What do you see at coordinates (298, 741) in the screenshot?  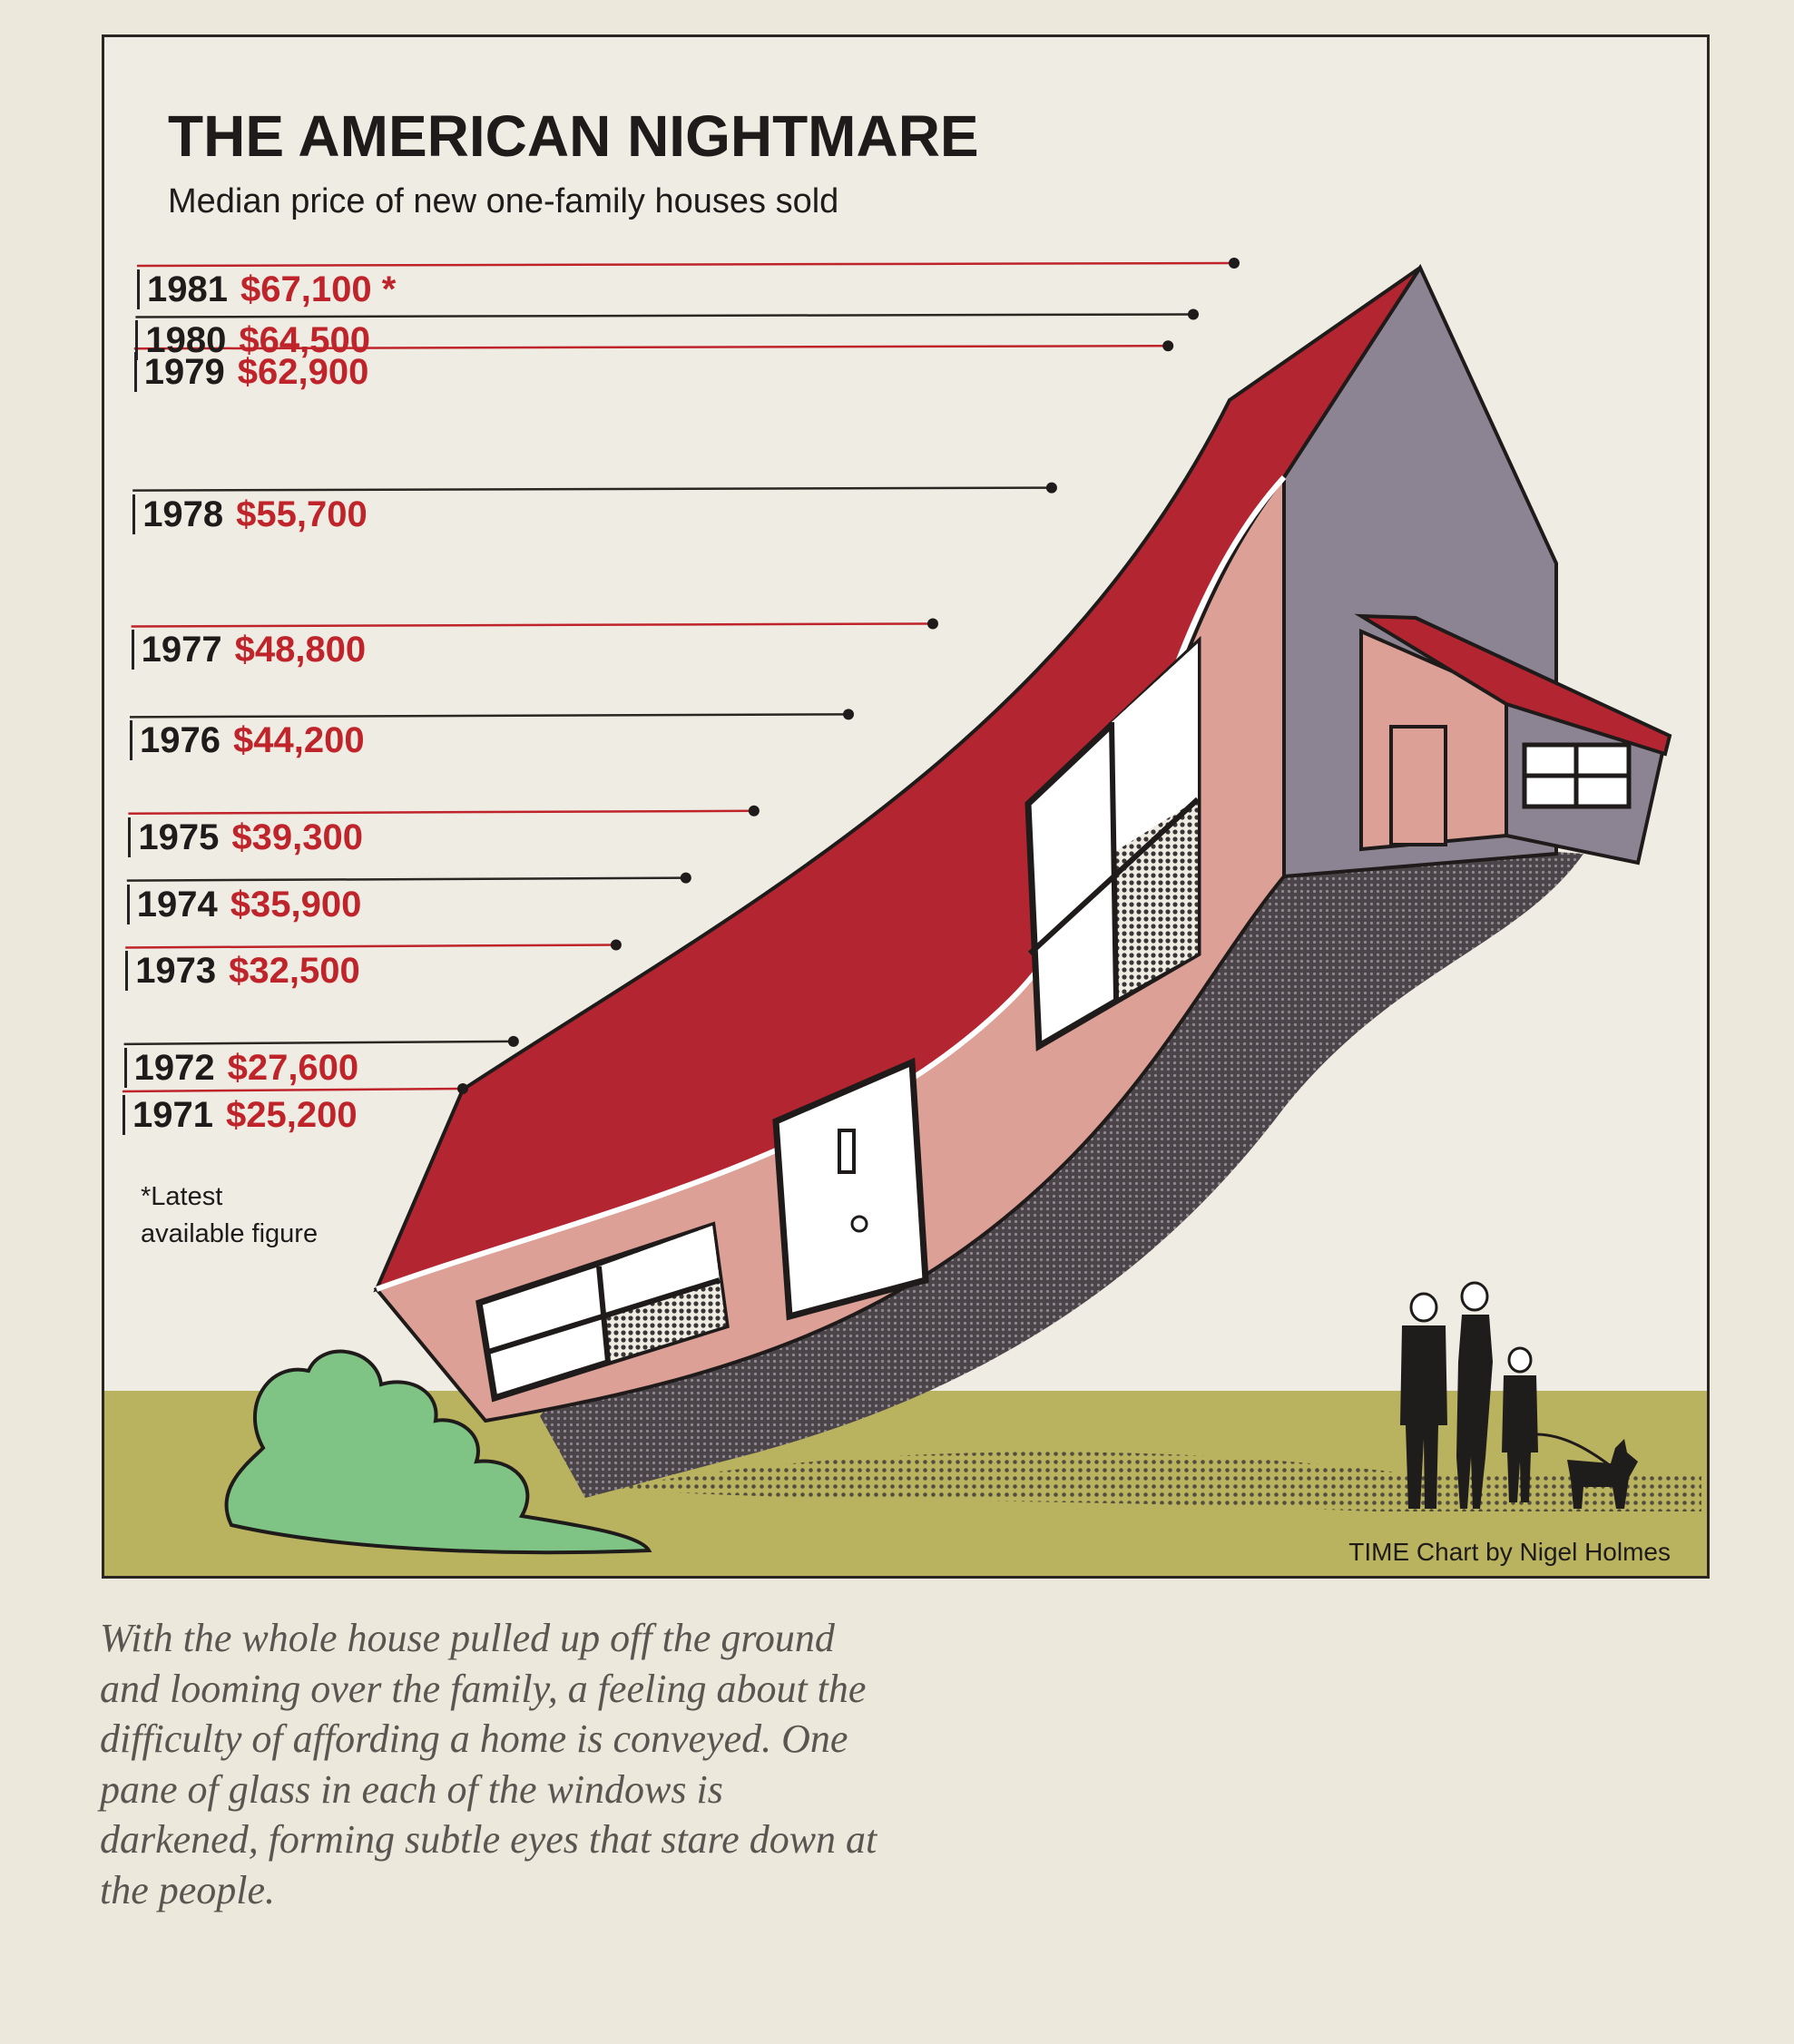 I see `price-label: $44,200` at bounding box center [298, 741].